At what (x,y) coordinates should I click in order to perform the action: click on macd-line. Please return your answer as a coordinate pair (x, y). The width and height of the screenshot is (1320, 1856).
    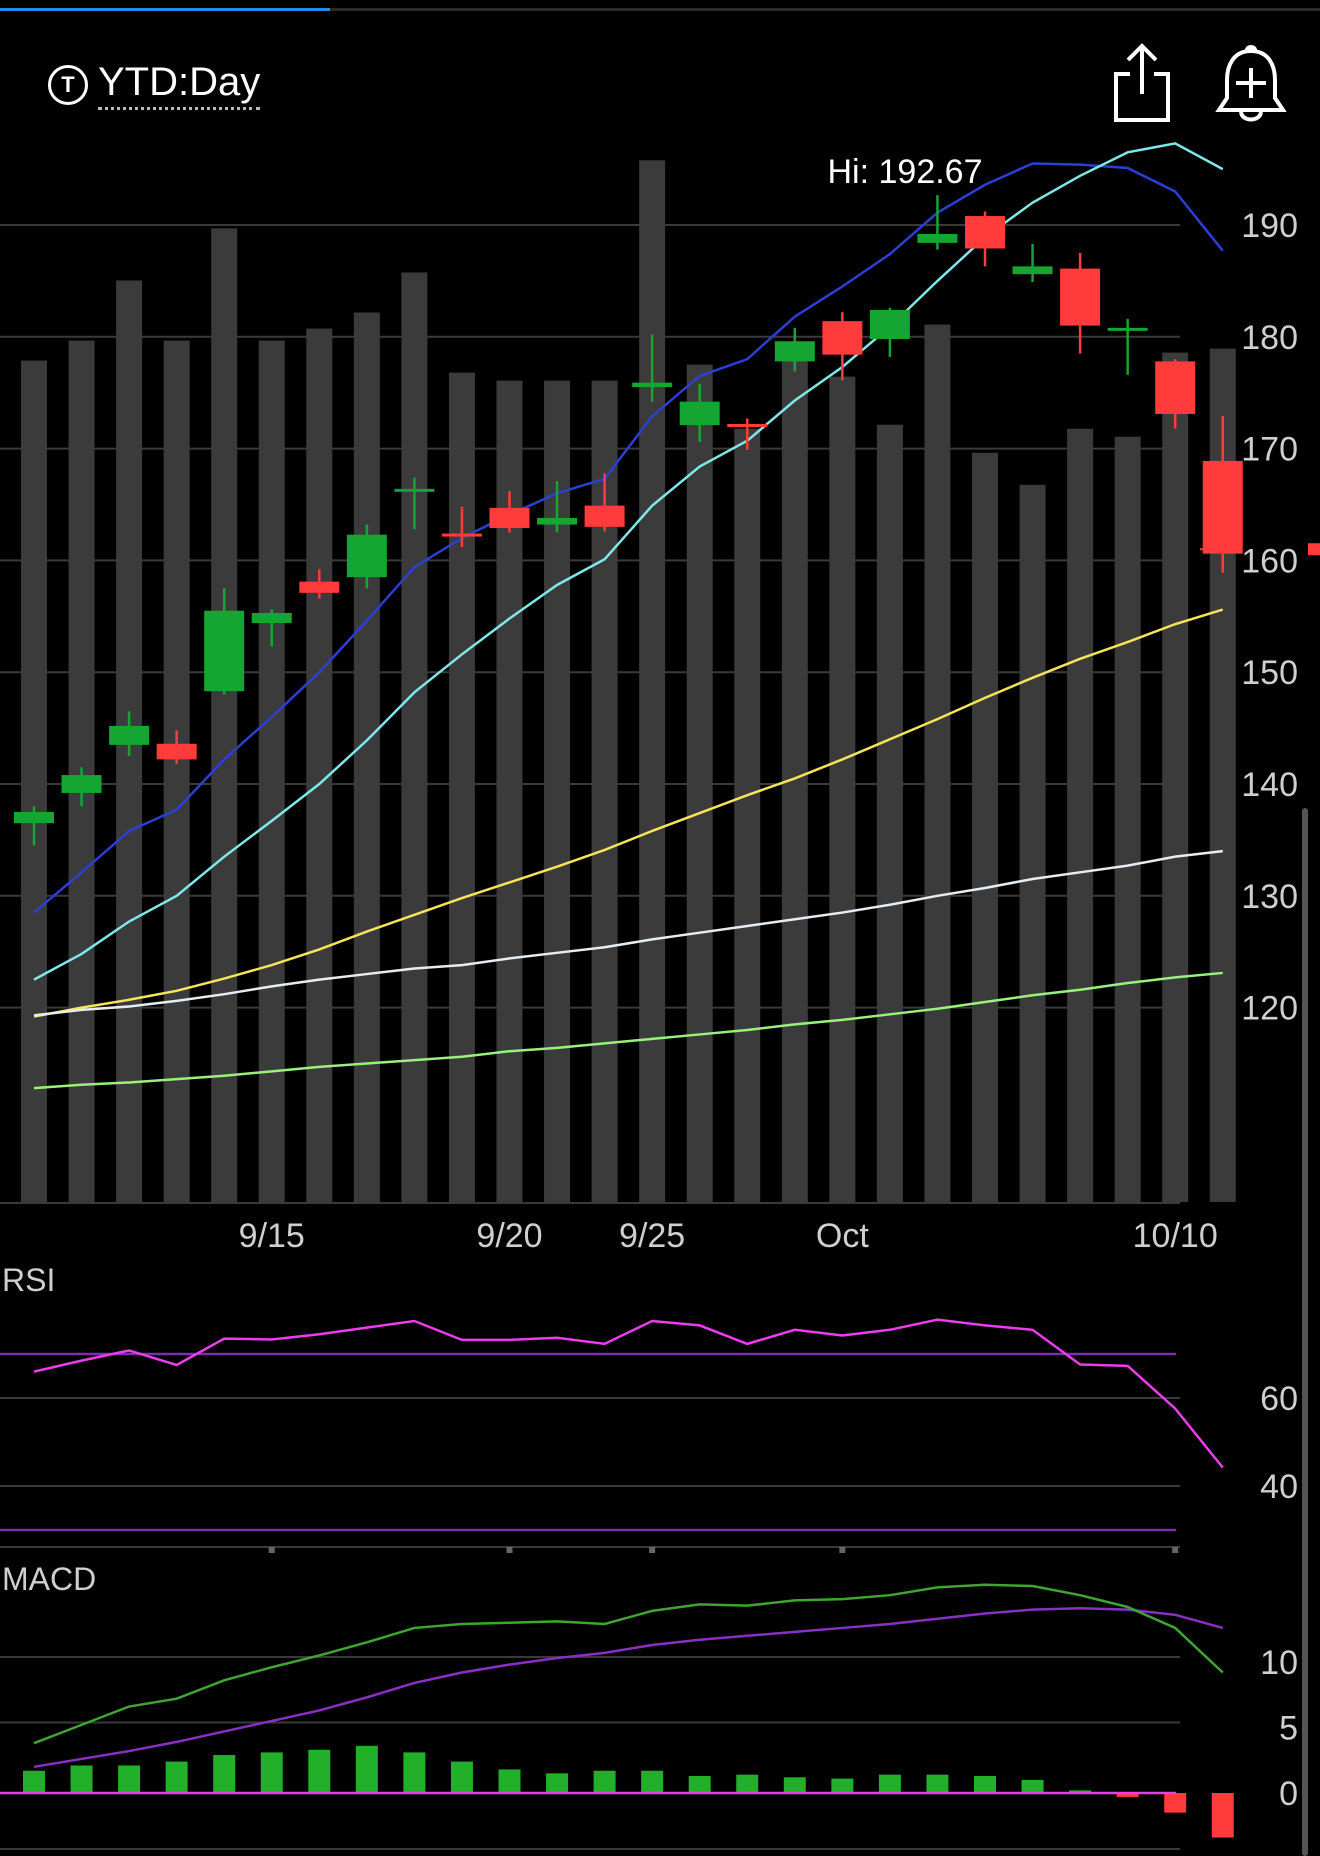
    Looking at the image, I should click on (628, 1664).